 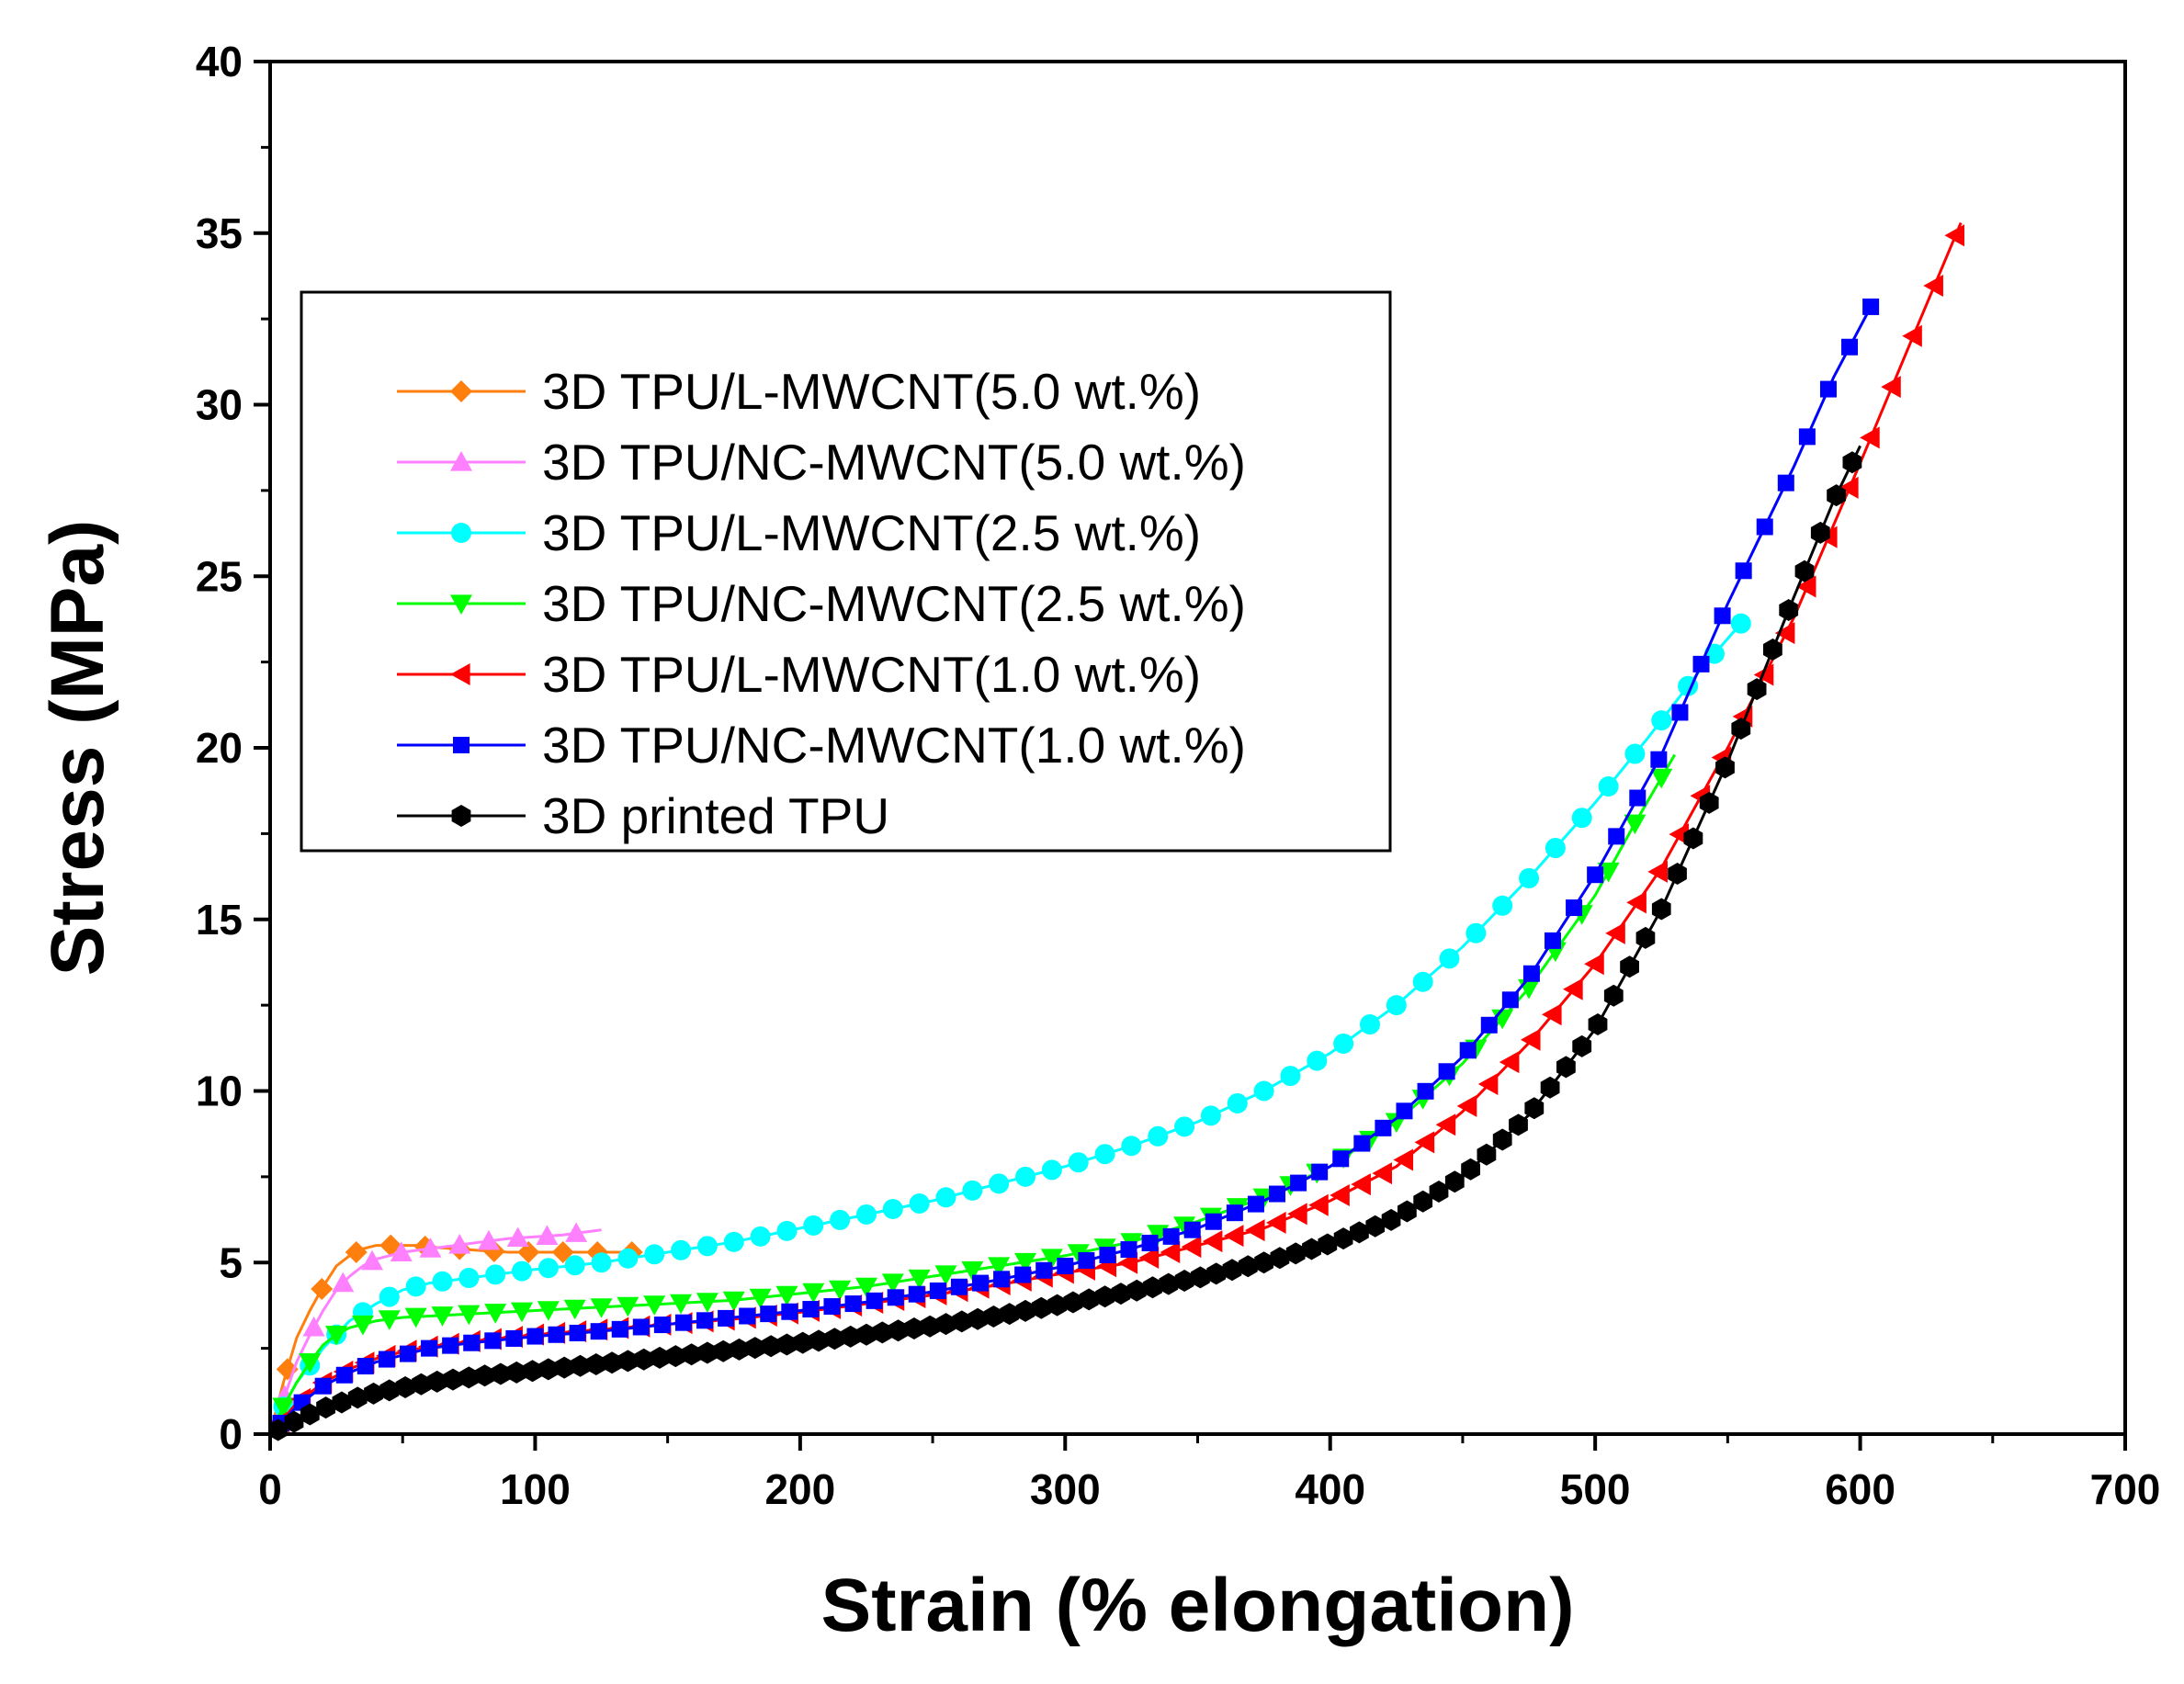 What do you see at coordinates (1330, 1489) in the screenshot?
I see `x-tick-label: 400` at bounding box center [1330, 1489].